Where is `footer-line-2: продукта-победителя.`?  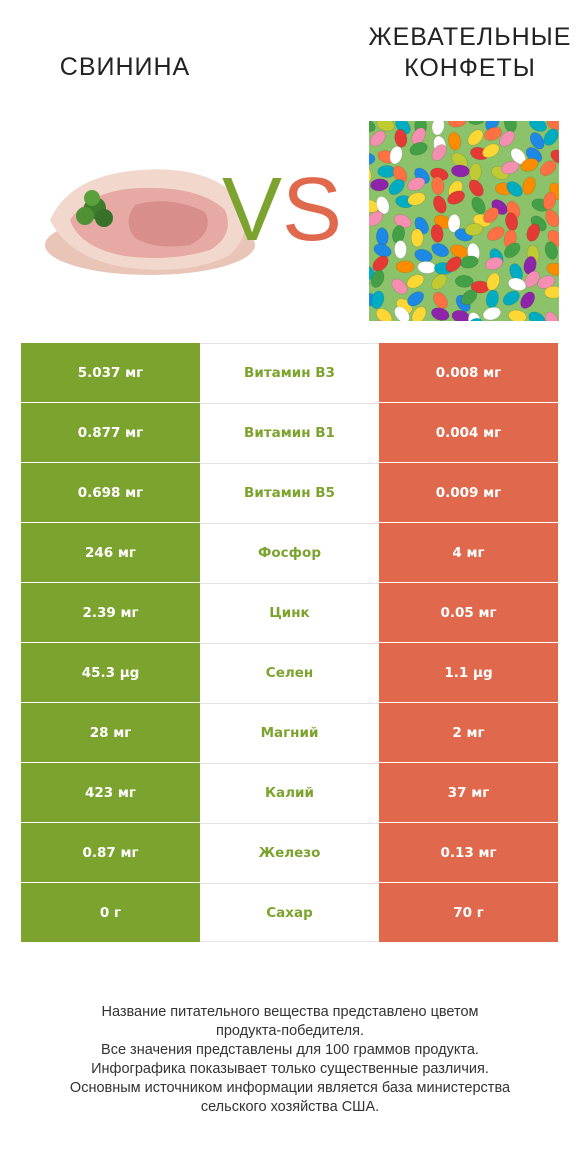
footer-line-2: продукта-победителя. is located at coordinates (290, 1031).